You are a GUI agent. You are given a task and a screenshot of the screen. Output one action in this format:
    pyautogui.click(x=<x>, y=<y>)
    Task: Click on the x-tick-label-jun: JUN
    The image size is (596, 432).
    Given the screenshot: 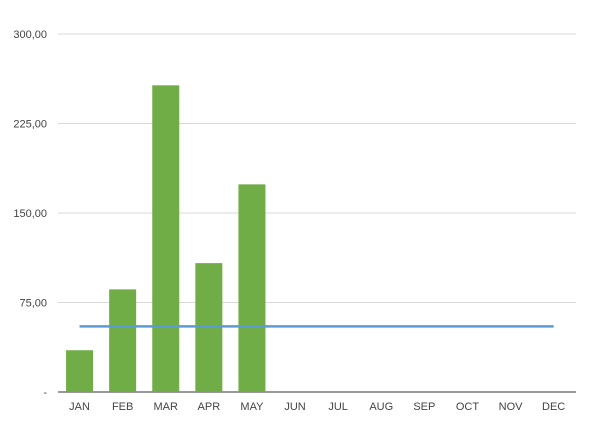 What is the action you would take?
    pyautogui.click(x=294, y=407)
    